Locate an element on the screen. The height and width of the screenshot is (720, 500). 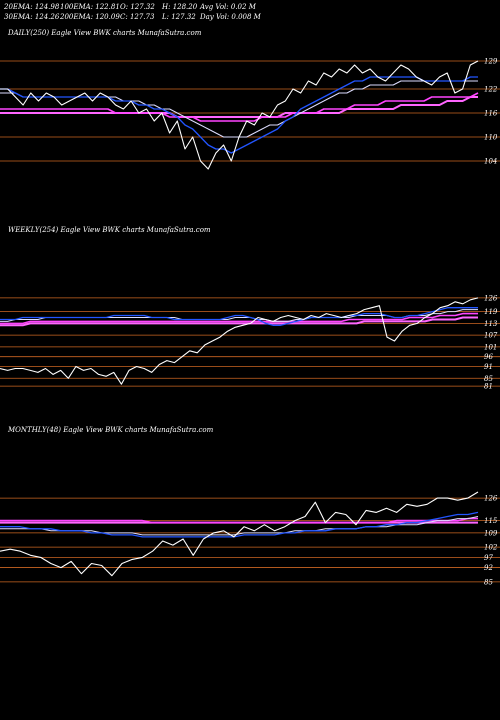
weekly-ema100-line is located at coordinates (239, 318).